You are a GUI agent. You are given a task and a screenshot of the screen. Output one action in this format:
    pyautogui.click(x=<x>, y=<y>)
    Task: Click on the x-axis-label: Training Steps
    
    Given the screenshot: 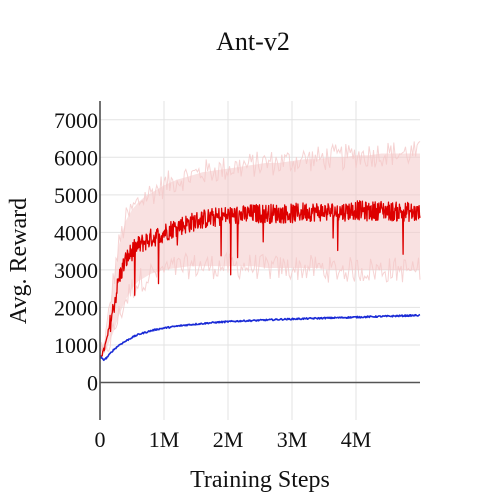 What is the action you would take?
    pyautogui.click(x=260, y=480)
    